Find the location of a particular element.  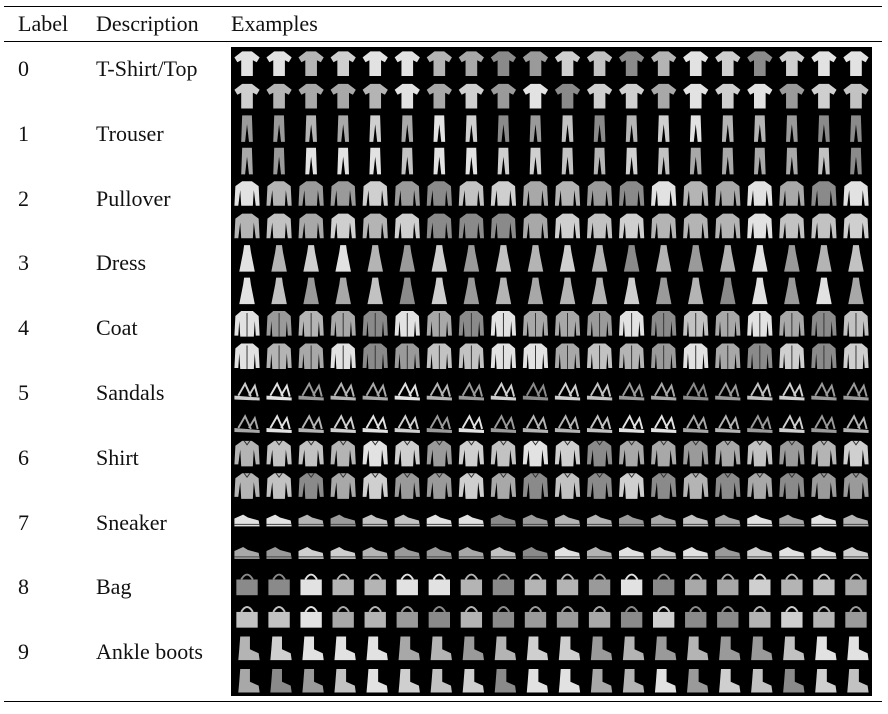

row-label: 6 is located at coordinates (23, 457).